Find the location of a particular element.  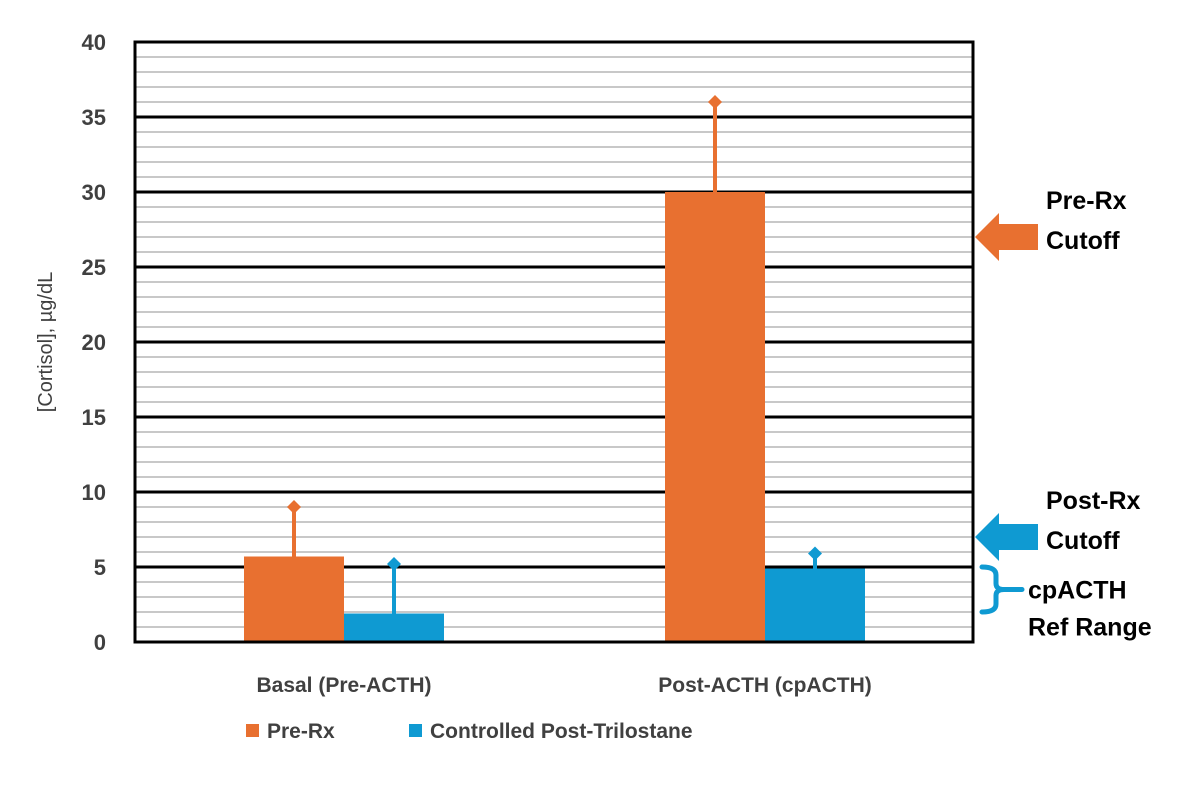

y-tick-label: 0 is located at coordinates (100, 642).